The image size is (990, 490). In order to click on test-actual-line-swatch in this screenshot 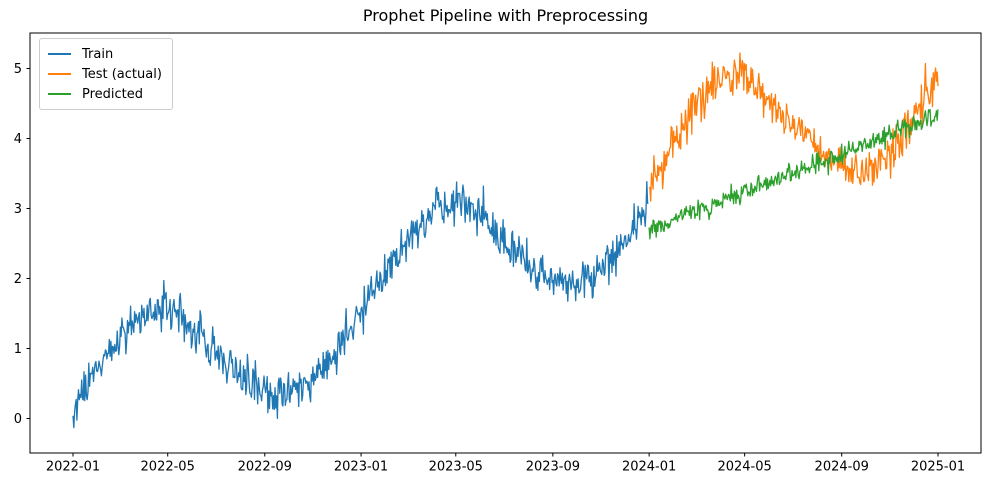, I will do `click(59, 74)`.